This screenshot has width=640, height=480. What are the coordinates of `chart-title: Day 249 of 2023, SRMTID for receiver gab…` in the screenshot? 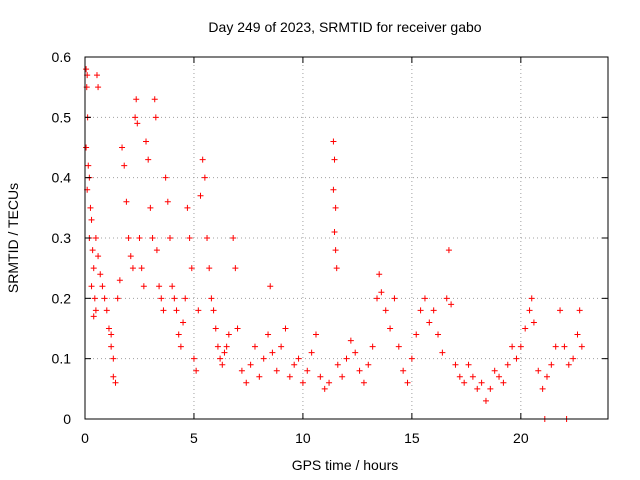 It's located at (344, 27).